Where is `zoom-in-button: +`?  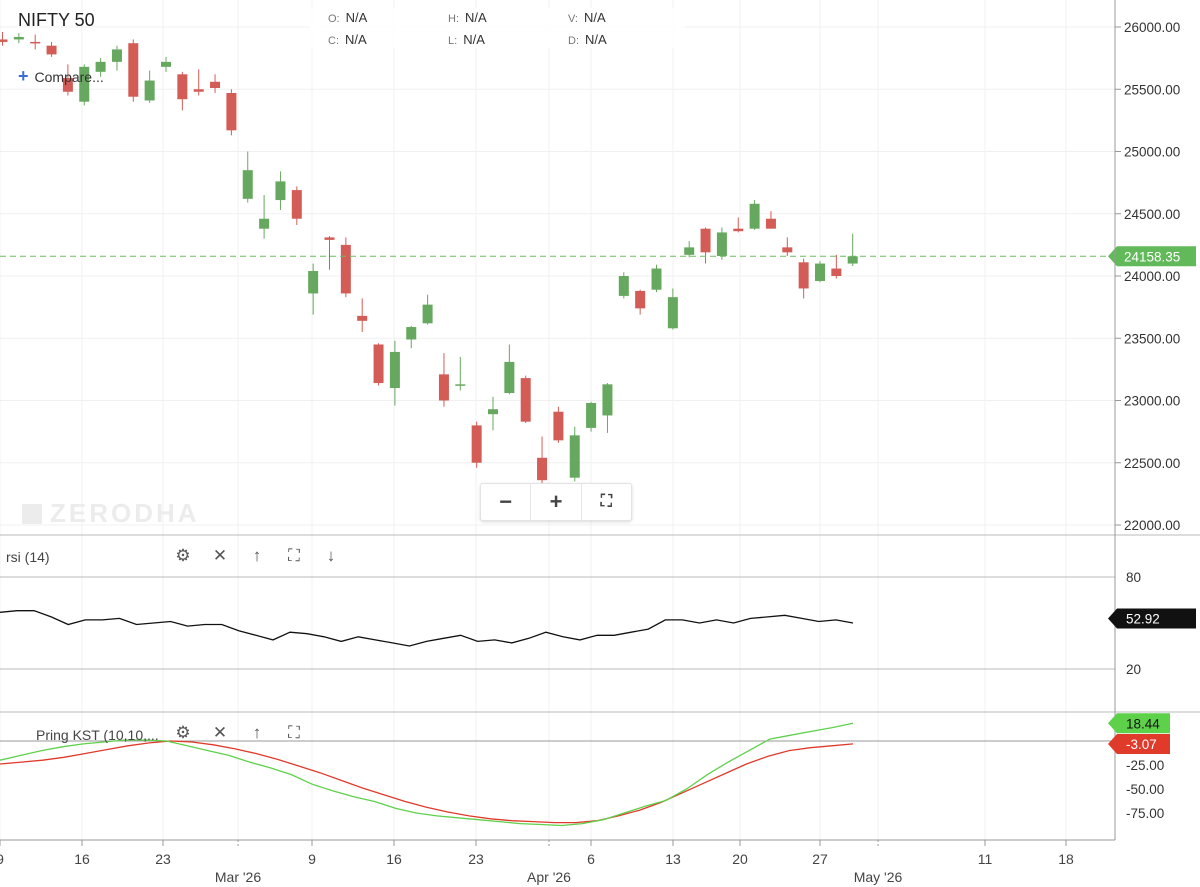
zoom-in-button: + is located at coordinates (556, 502).